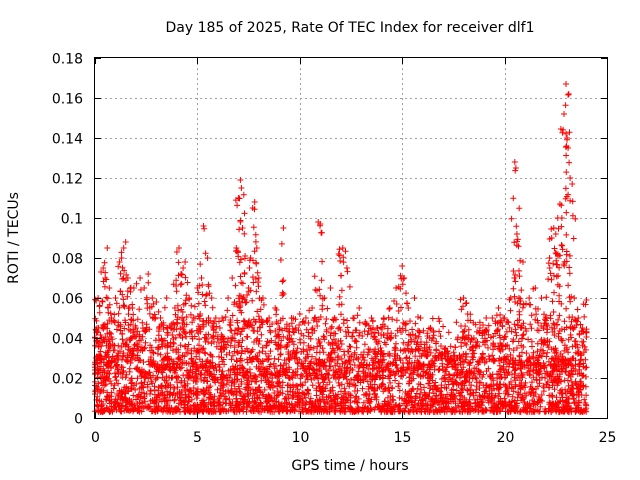 The height and width of the screenshot is (480, 640). Describe the element at coordinates (67, 60) in the screenshot. I see `y-tick-label: 0.18` at that location.